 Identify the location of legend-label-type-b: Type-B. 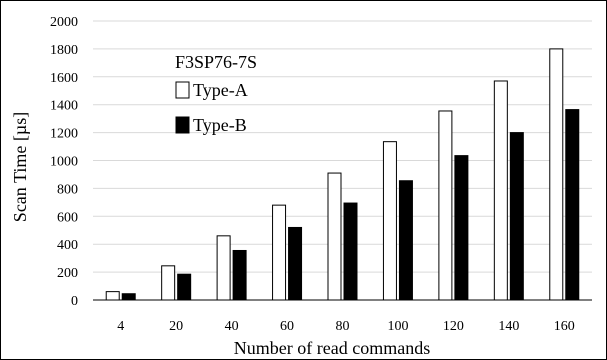
(220, 125).